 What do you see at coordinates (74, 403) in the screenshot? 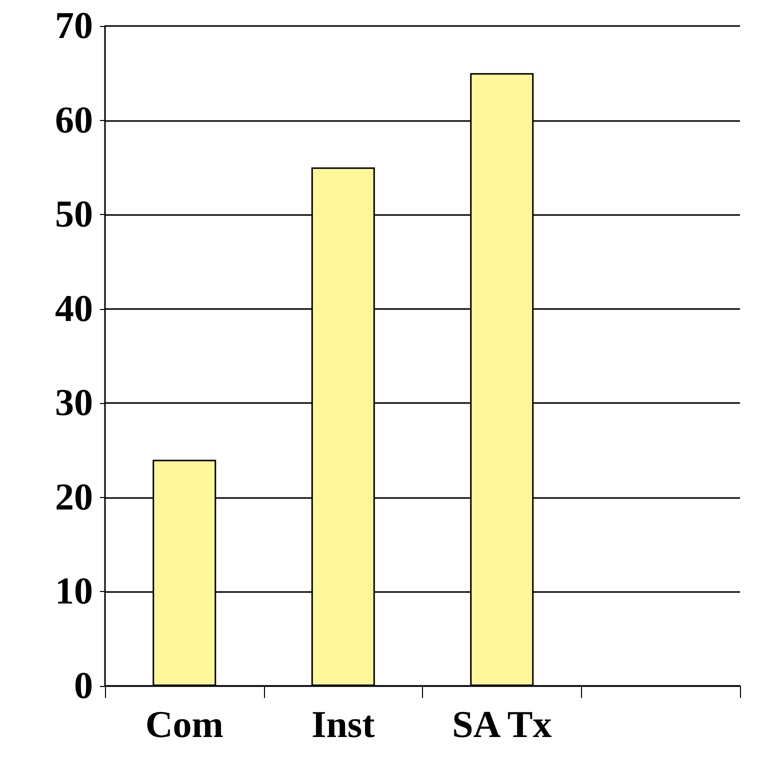
I see `y-tick-label: 30` at bounding box center [74, 403].